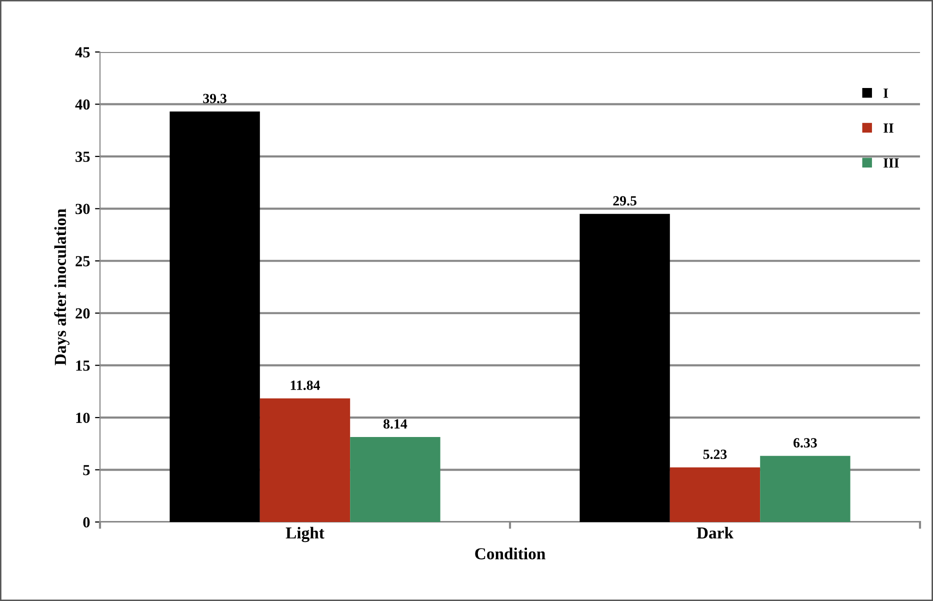 The width and height of the screenshot is (933, 601). Describe the element at coordinates (889, 128) in the screenshot. I see `legend-label: II` at that location.